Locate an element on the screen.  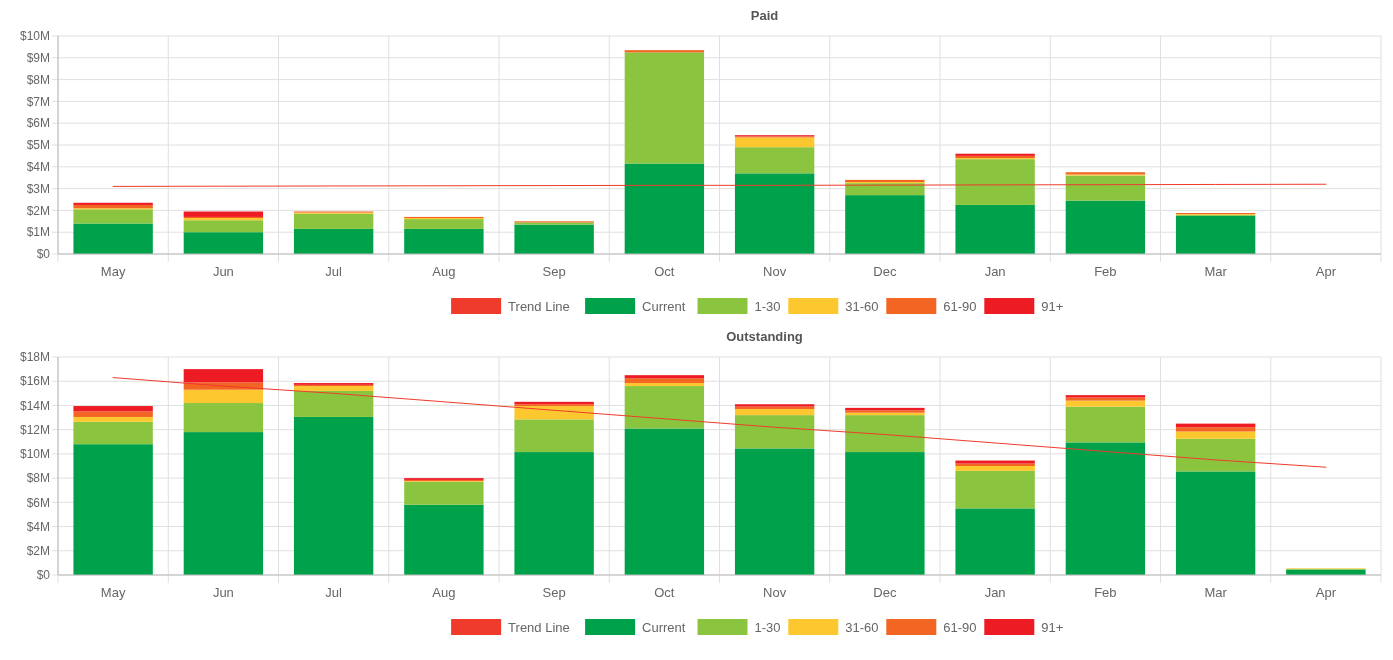
y-tick-label: $12M is located at coordinates (34, 429).